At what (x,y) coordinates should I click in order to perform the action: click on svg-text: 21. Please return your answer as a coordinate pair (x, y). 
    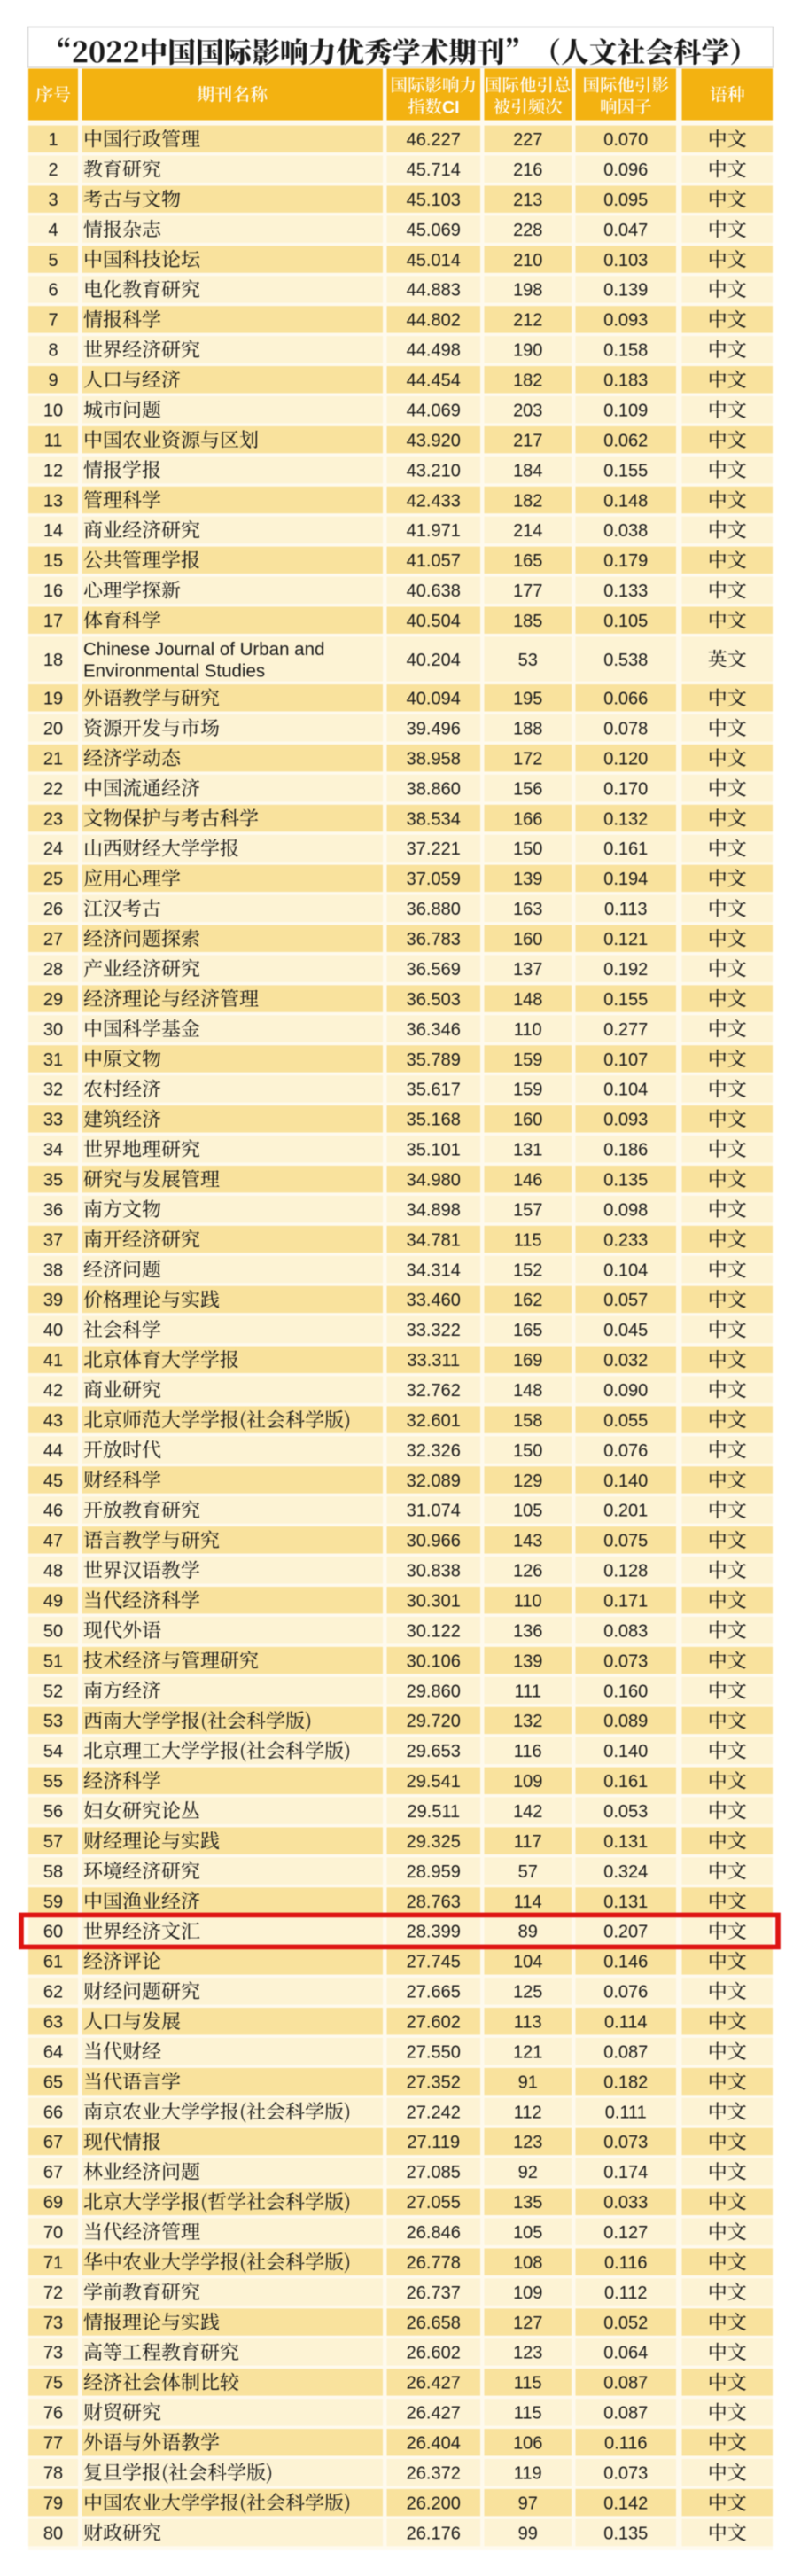
    Looking at the image, I should click on (53, 759).